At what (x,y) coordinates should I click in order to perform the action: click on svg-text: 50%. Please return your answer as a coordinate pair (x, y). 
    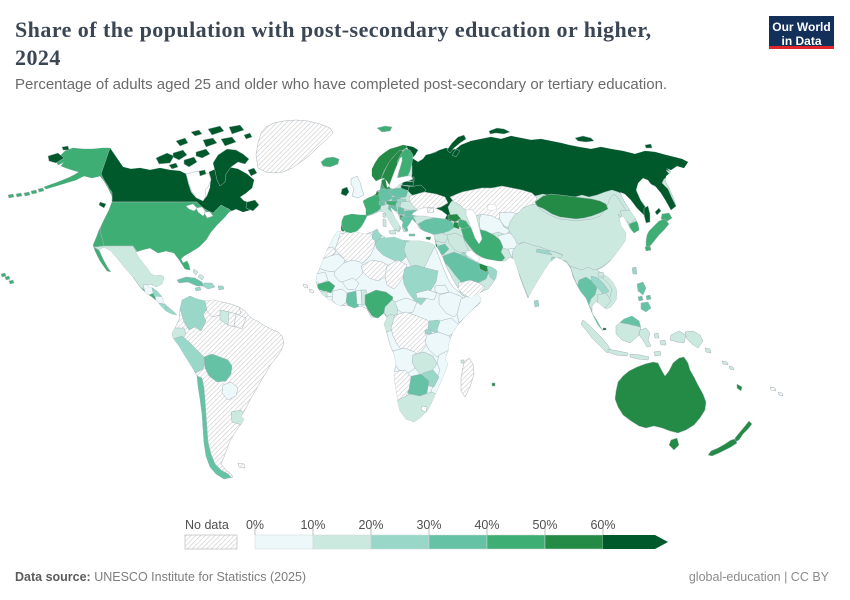
    Looking at the image, I should click on (544, 525).